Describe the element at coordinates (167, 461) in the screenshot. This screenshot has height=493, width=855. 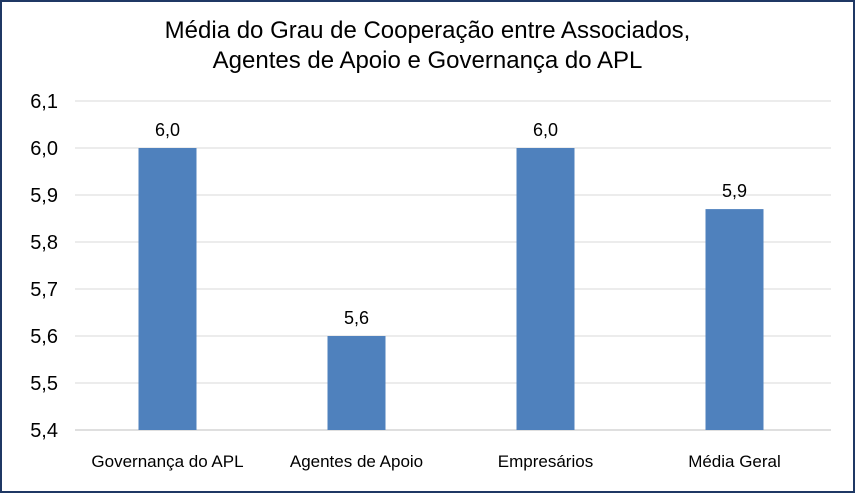
I see `x-tick-label: Governança do APL` at that location.